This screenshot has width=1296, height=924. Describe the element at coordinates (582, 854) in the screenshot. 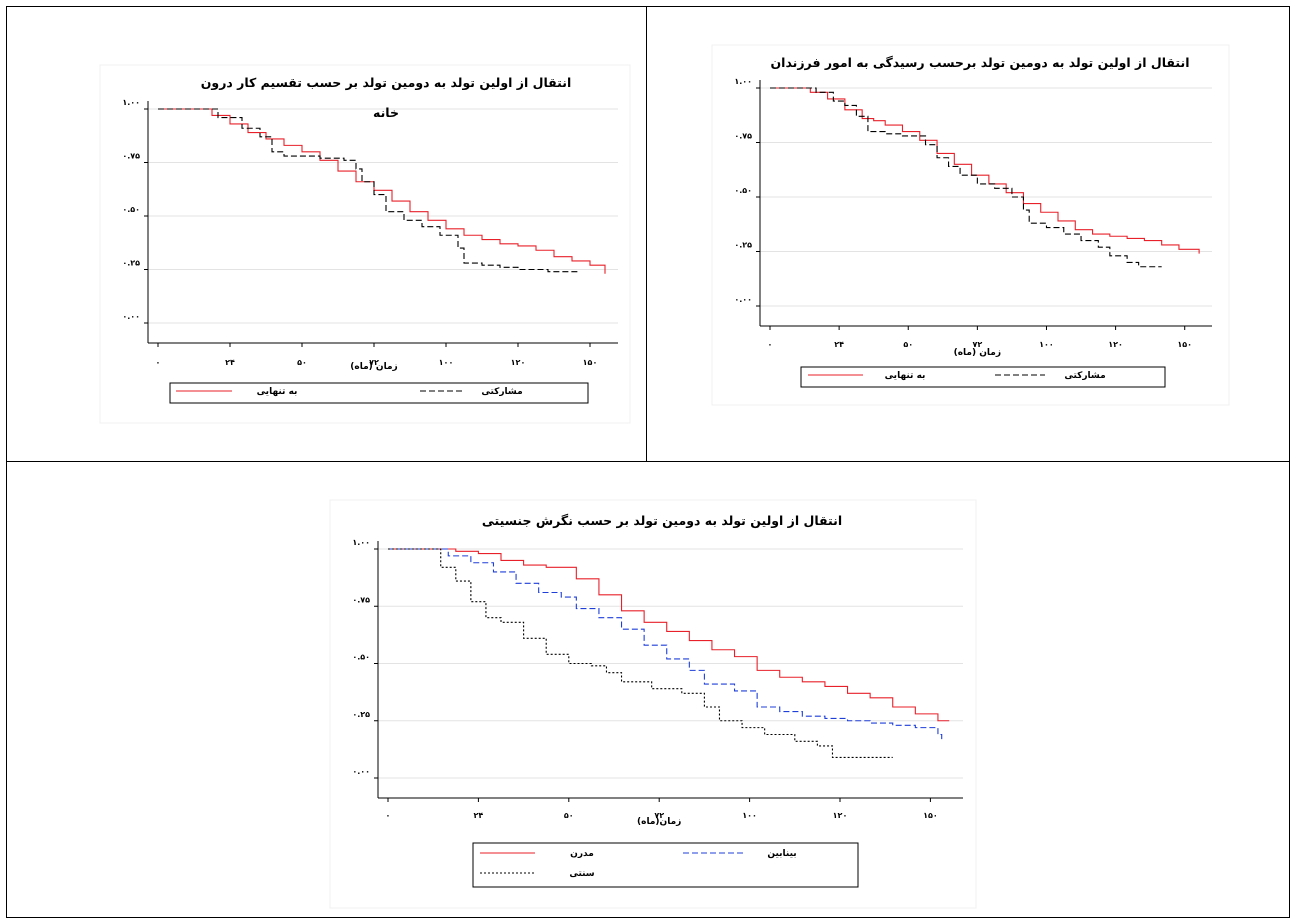

I see `legend-label-0: مدرن` at that location.